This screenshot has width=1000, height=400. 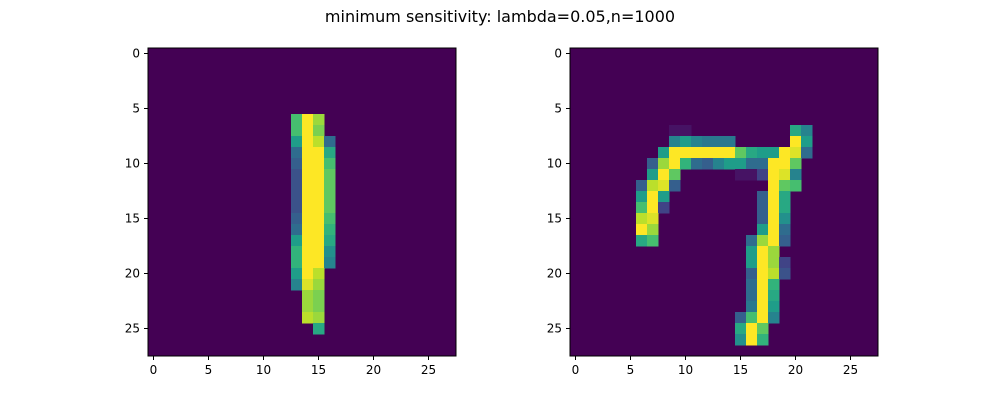 What do you see at coordinates (318, 370) in the screenshot?
I see `x-tick-label: 15` at bounding box center [318, 370].